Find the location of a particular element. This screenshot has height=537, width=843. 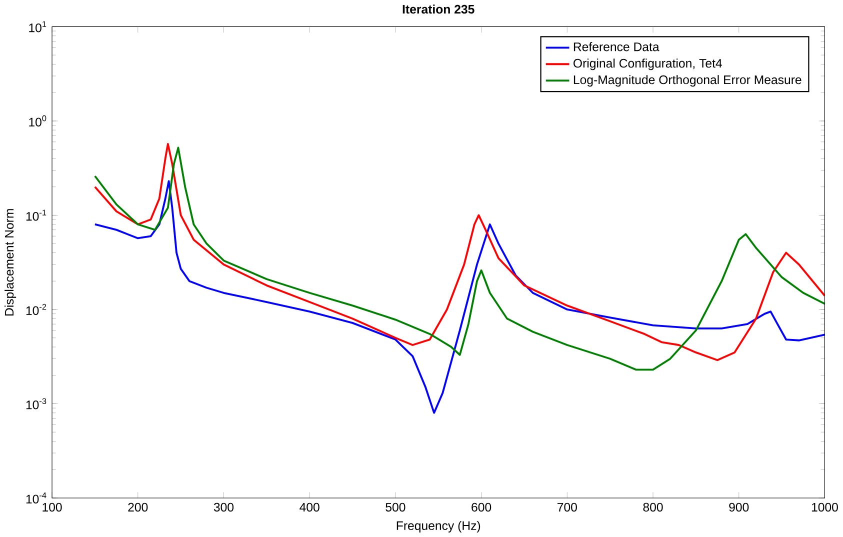

x-axis-title: Frequency (Hz) is located at coordinates (438, 526).